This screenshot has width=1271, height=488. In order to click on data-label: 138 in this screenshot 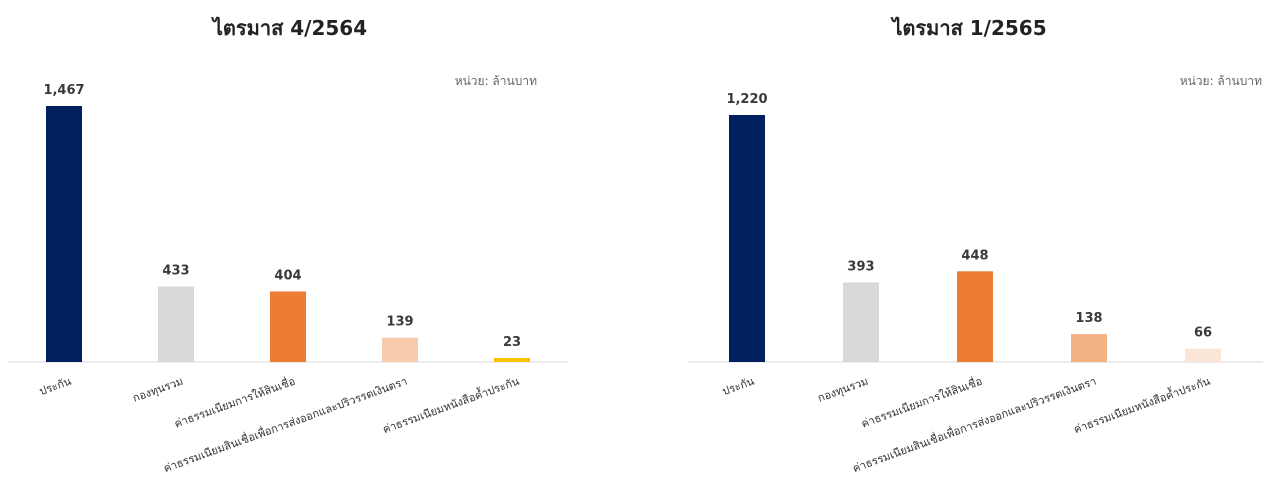, I will do `click(1088, 318)`.